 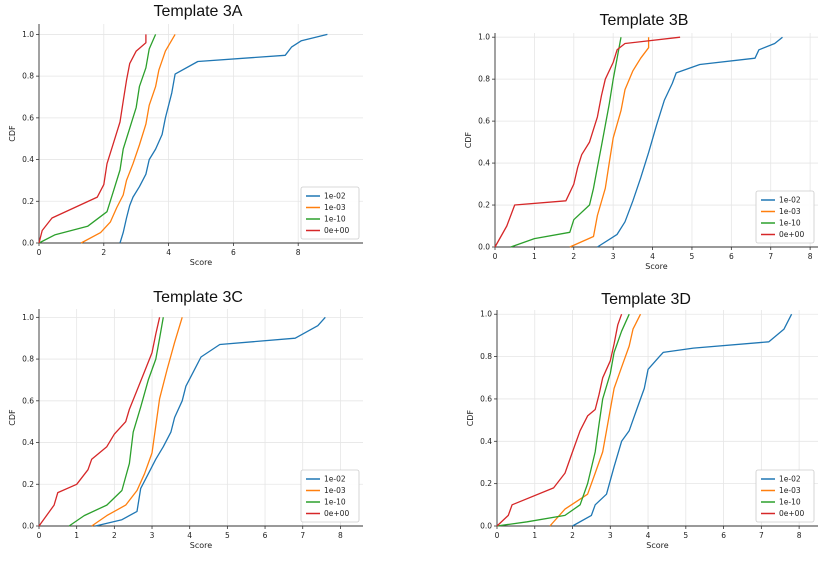 I want to click on chart-title: Template 3D, so click(x=646, y=299).